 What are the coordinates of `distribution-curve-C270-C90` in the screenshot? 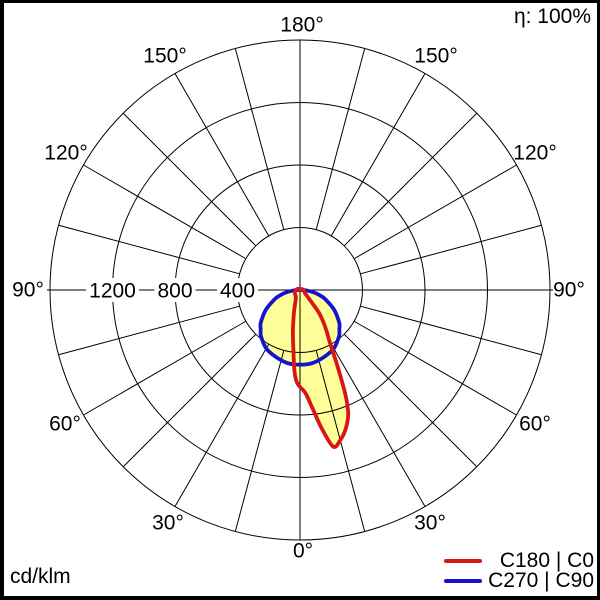 It's located at (300, 327).